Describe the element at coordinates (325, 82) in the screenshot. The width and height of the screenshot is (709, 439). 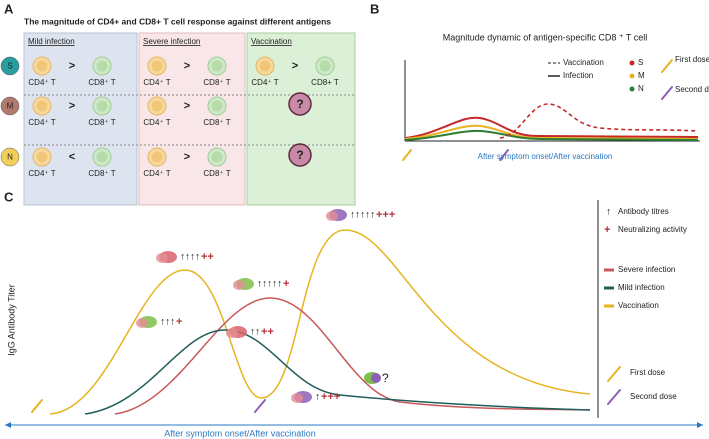
I see `cd8-label: CD8+ T` at that location.